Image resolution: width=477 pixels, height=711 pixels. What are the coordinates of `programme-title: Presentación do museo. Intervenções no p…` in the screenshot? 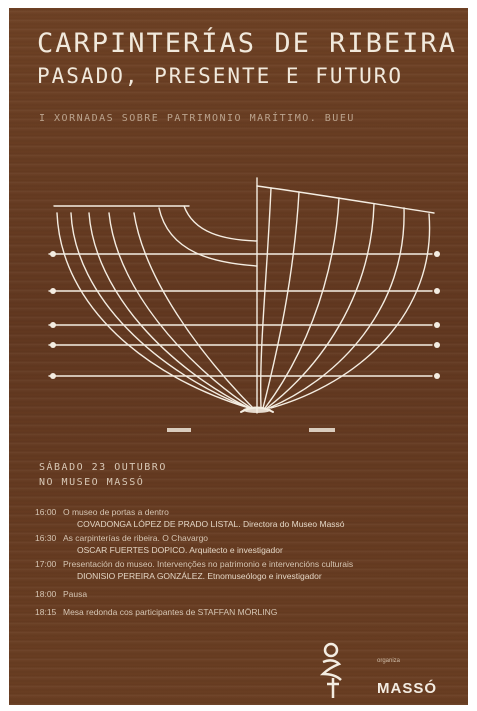 It's located at (208, 564).